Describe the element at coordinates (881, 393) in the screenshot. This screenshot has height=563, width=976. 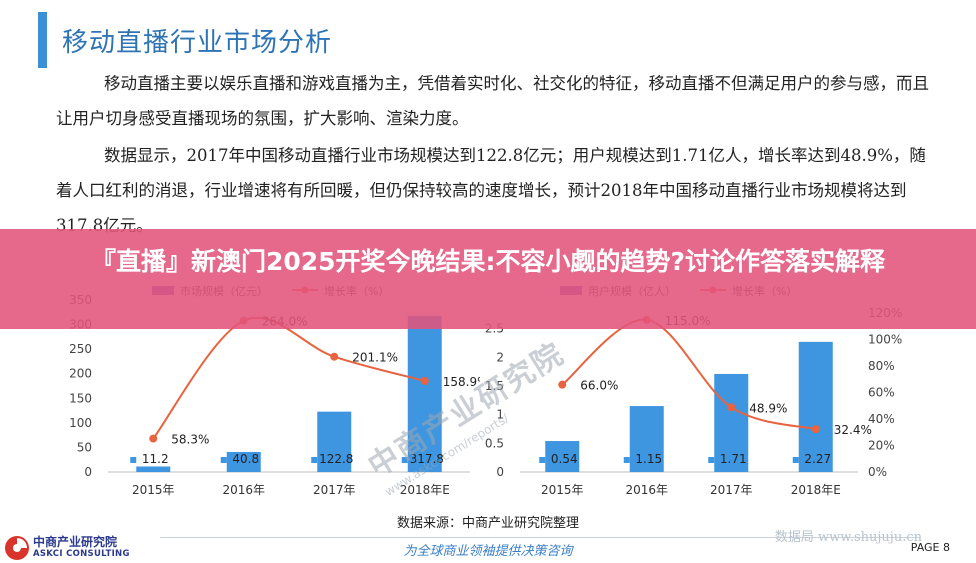
I see `y2-tick-label: 60%` at that location.